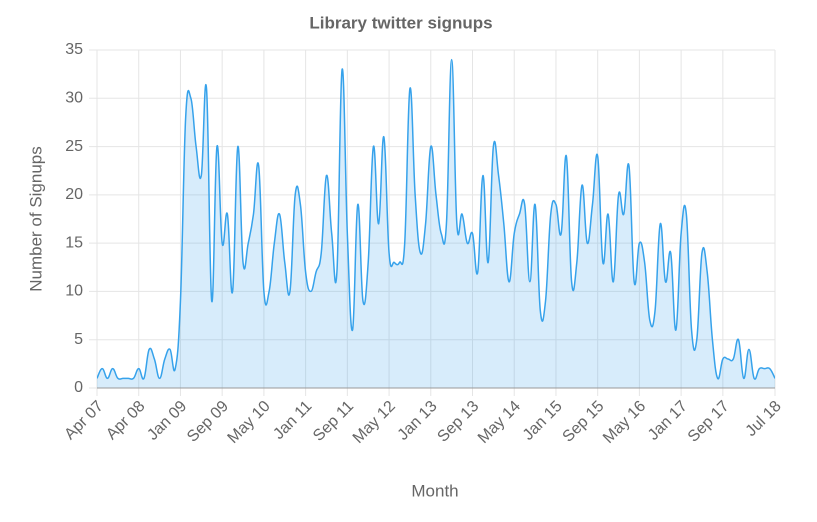 Image resolution: width=817 pixels, height=522 pixels. I want to click on y-tick-label: 25, so click(74, 146).